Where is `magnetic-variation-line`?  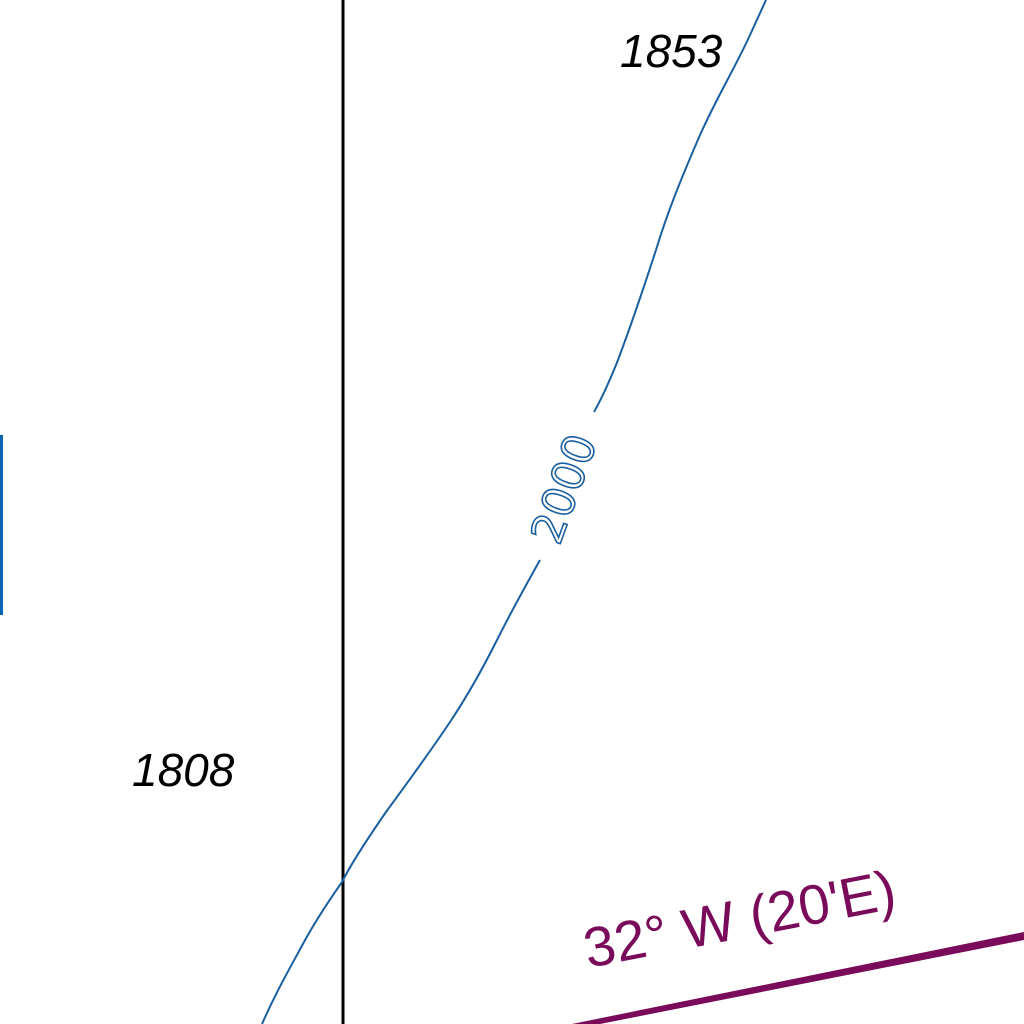
magnetic-variation-line is located at coordinates (798, 978).